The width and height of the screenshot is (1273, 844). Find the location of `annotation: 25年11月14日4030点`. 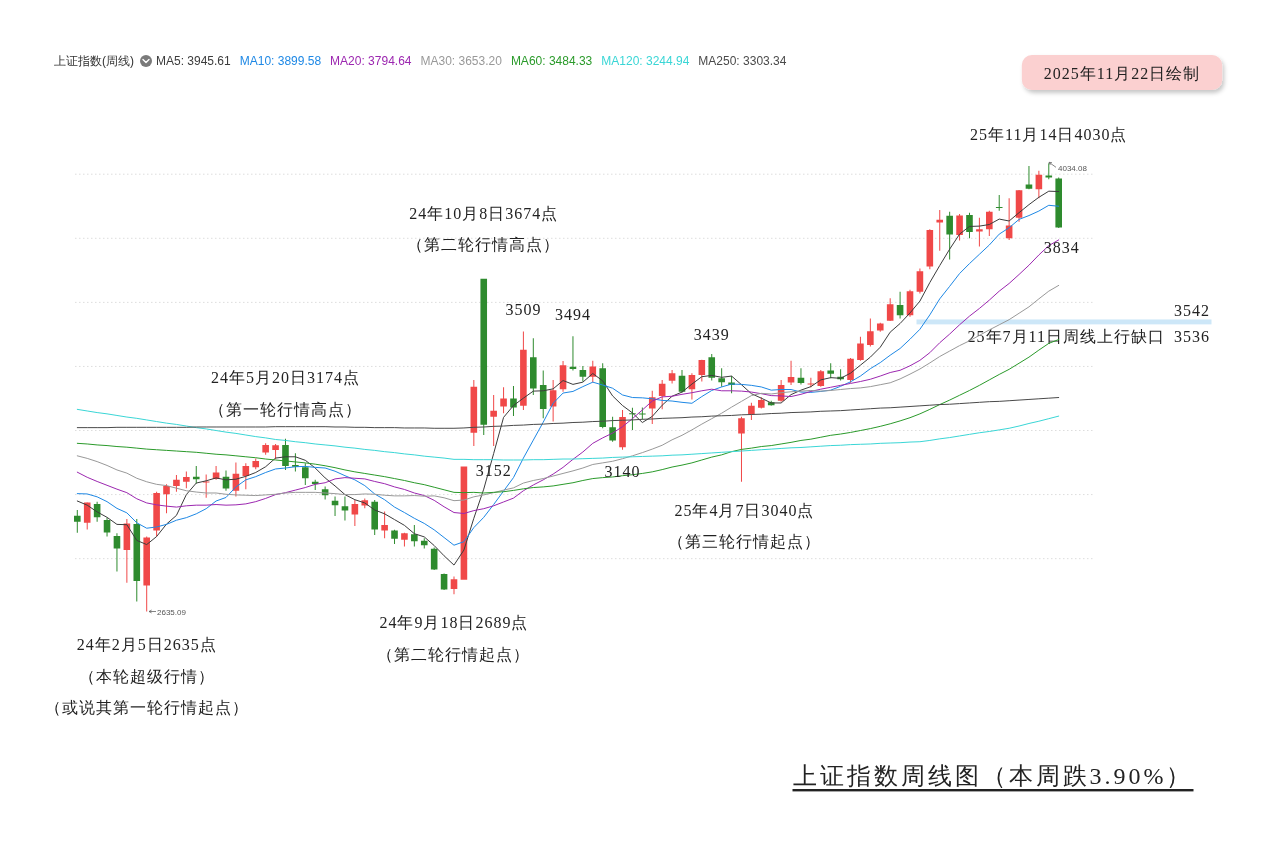

annotation: 25年11月14日4030点 is located at coordinates (1049, 134).